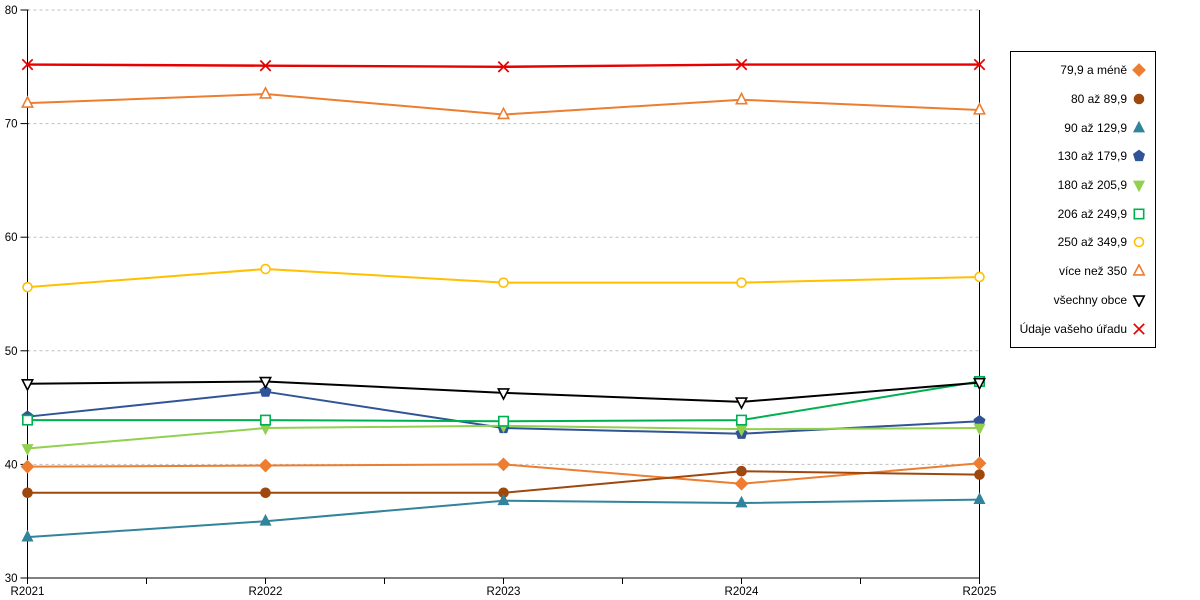 This screenshot has width=1200, height=600. I want to click on legend-label: Údaje vašeho úřadu, so click(1073, 328).